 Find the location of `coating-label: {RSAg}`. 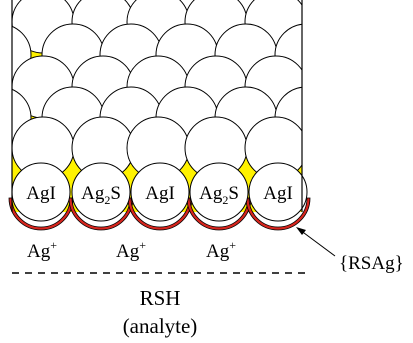

coating-label: {RSAg} is located at coordinates (371, 263).